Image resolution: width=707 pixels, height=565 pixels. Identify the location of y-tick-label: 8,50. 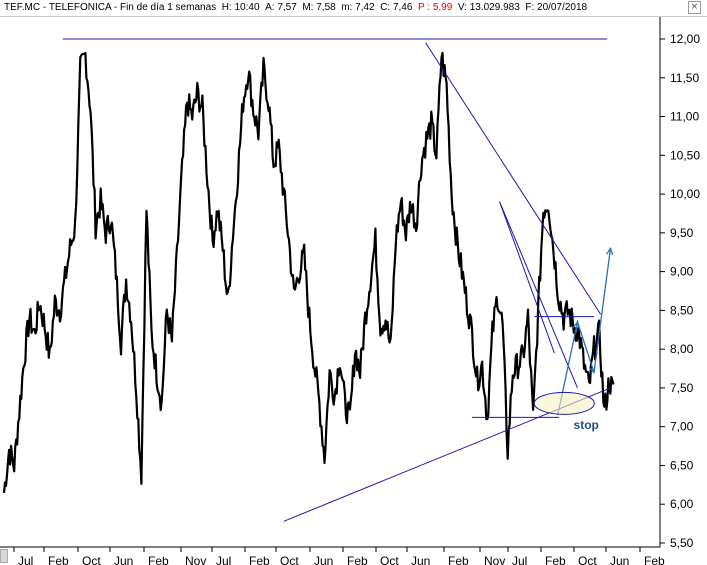
(682, 310).